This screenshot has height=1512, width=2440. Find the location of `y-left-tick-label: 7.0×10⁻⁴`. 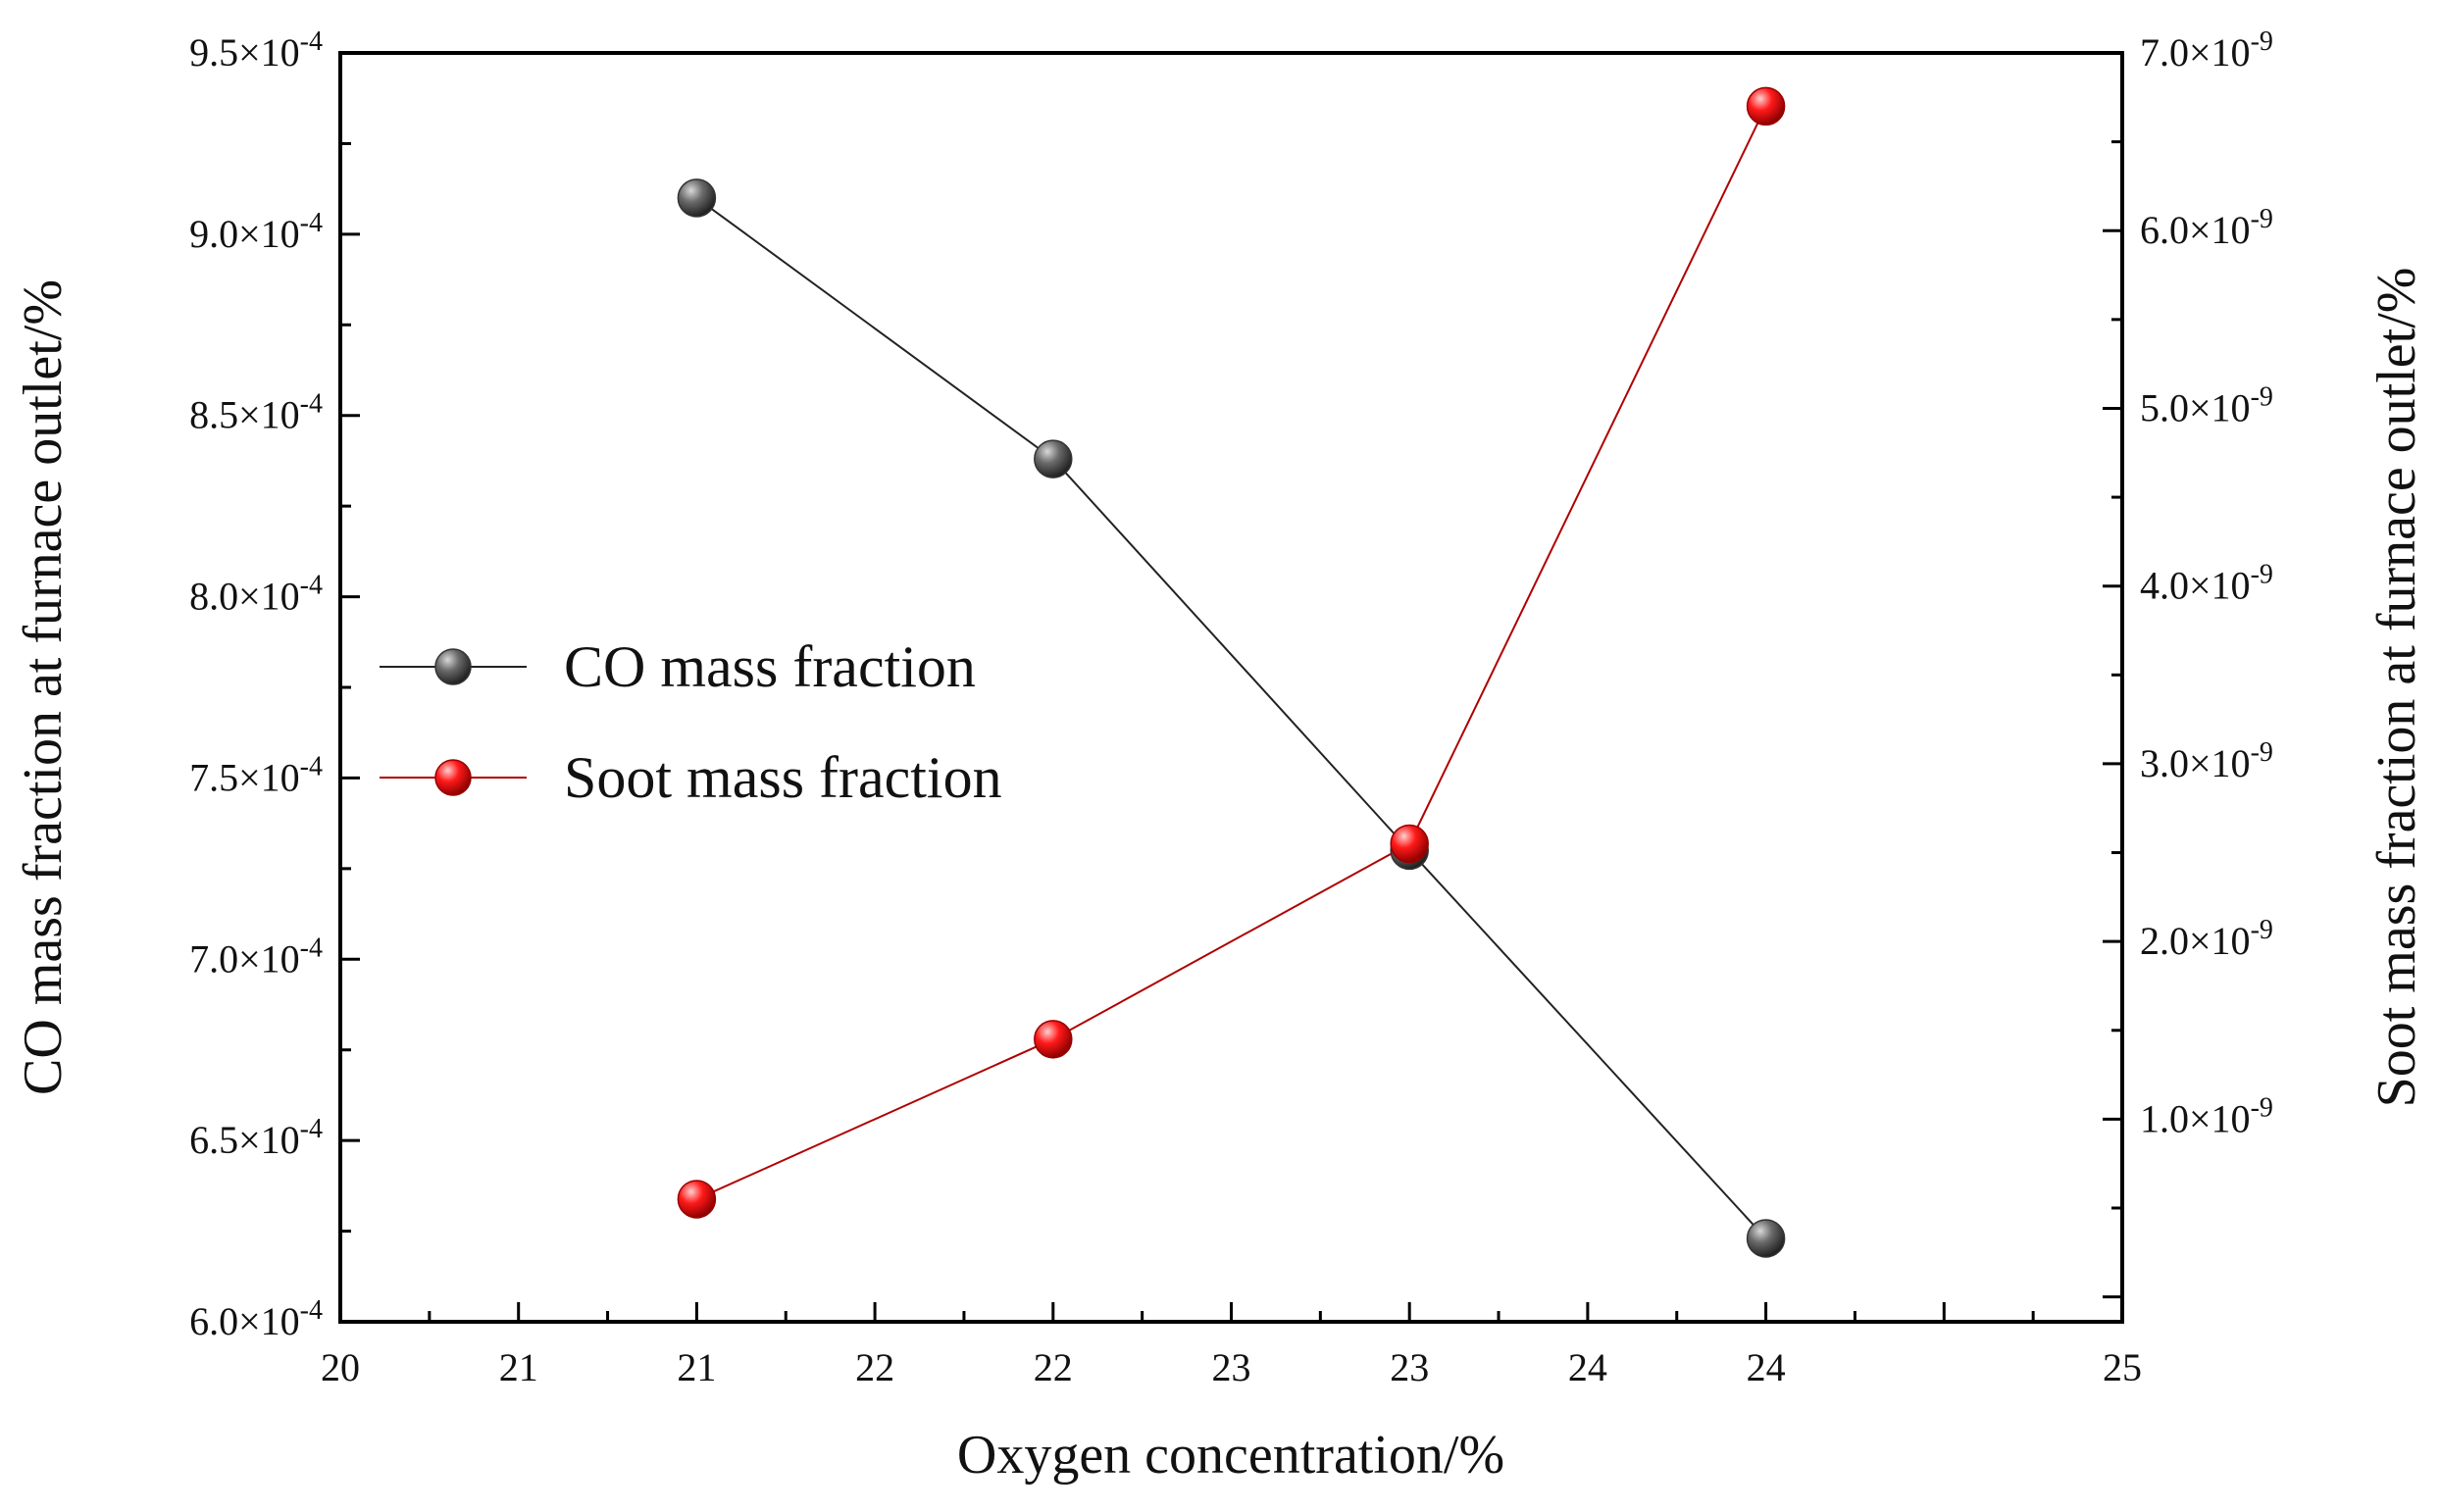

y-left-tick-label: 7.0×10⁻⁴ is located at coordinates (256, 956).